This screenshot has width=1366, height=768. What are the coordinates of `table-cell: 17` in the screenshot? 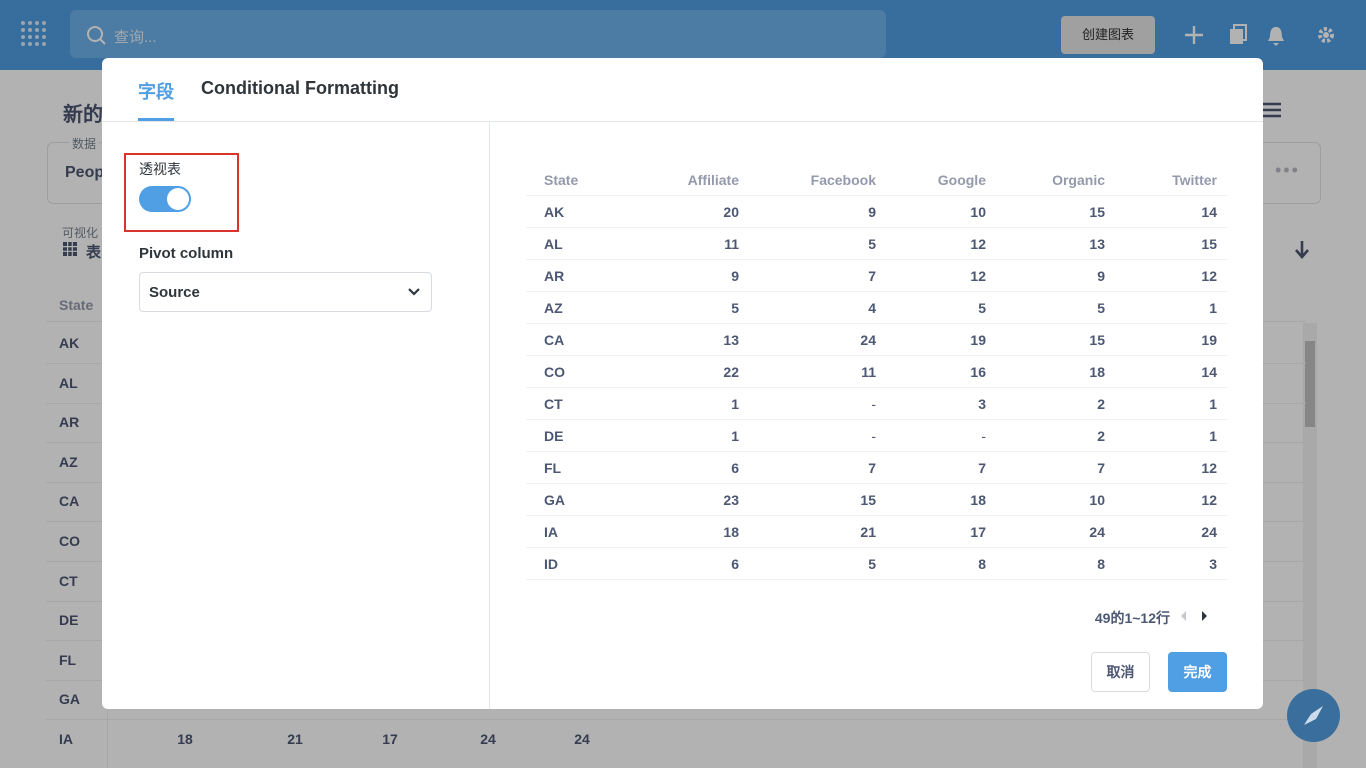 It's located at (978, 532).